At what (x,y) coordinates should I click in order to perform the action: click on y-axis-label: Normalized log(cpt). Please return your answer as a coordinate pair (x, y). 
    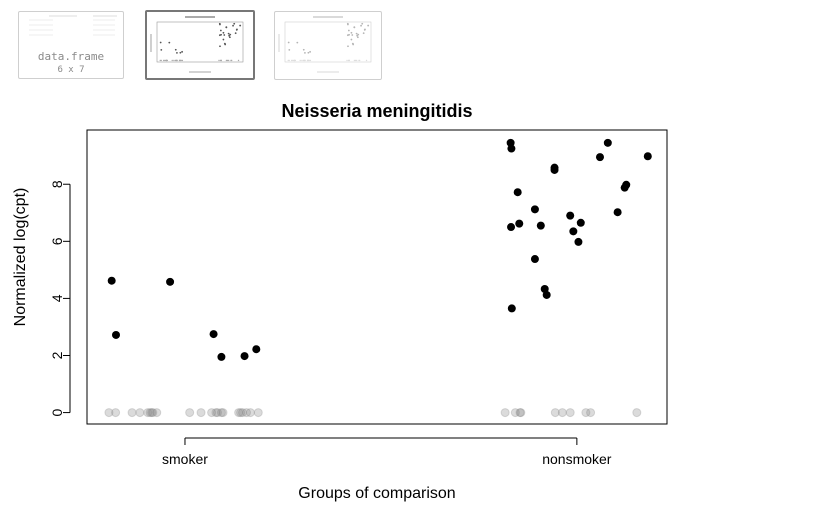
    Looking at the image, I should click on (20, 257).